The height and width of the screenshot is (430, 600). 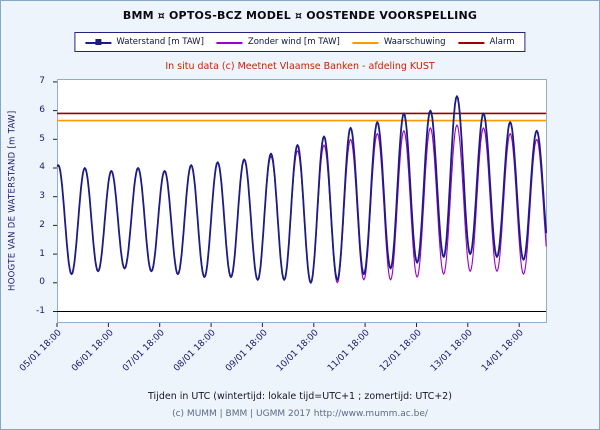 I want to click on y-tick-label: 4, so click(x=42, y=167).